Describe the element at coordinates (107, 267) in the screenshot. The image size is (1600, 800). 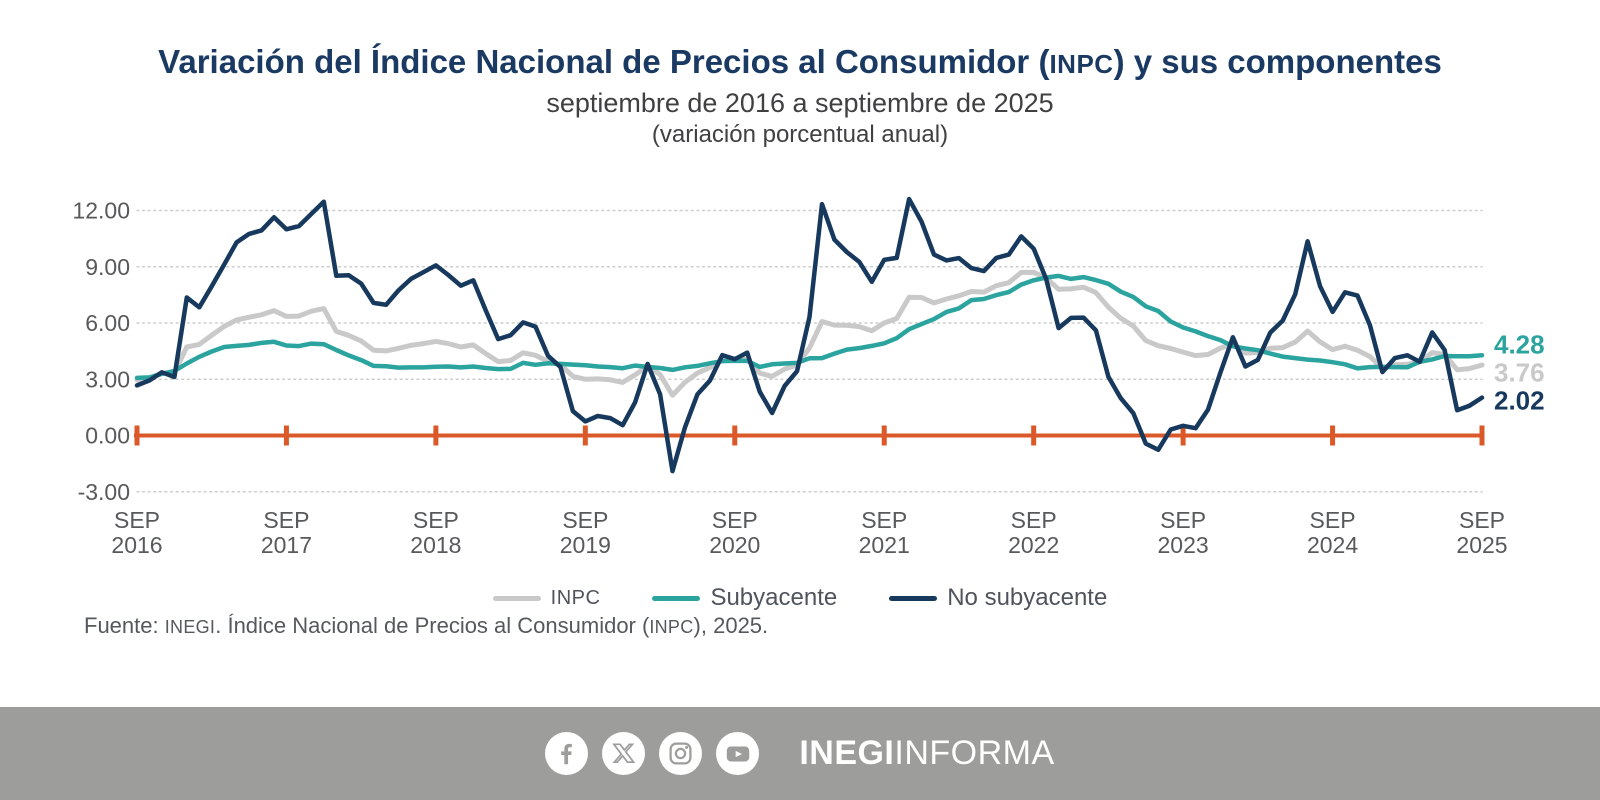
I see `y-axis-tick-label: 9.00` at that location.